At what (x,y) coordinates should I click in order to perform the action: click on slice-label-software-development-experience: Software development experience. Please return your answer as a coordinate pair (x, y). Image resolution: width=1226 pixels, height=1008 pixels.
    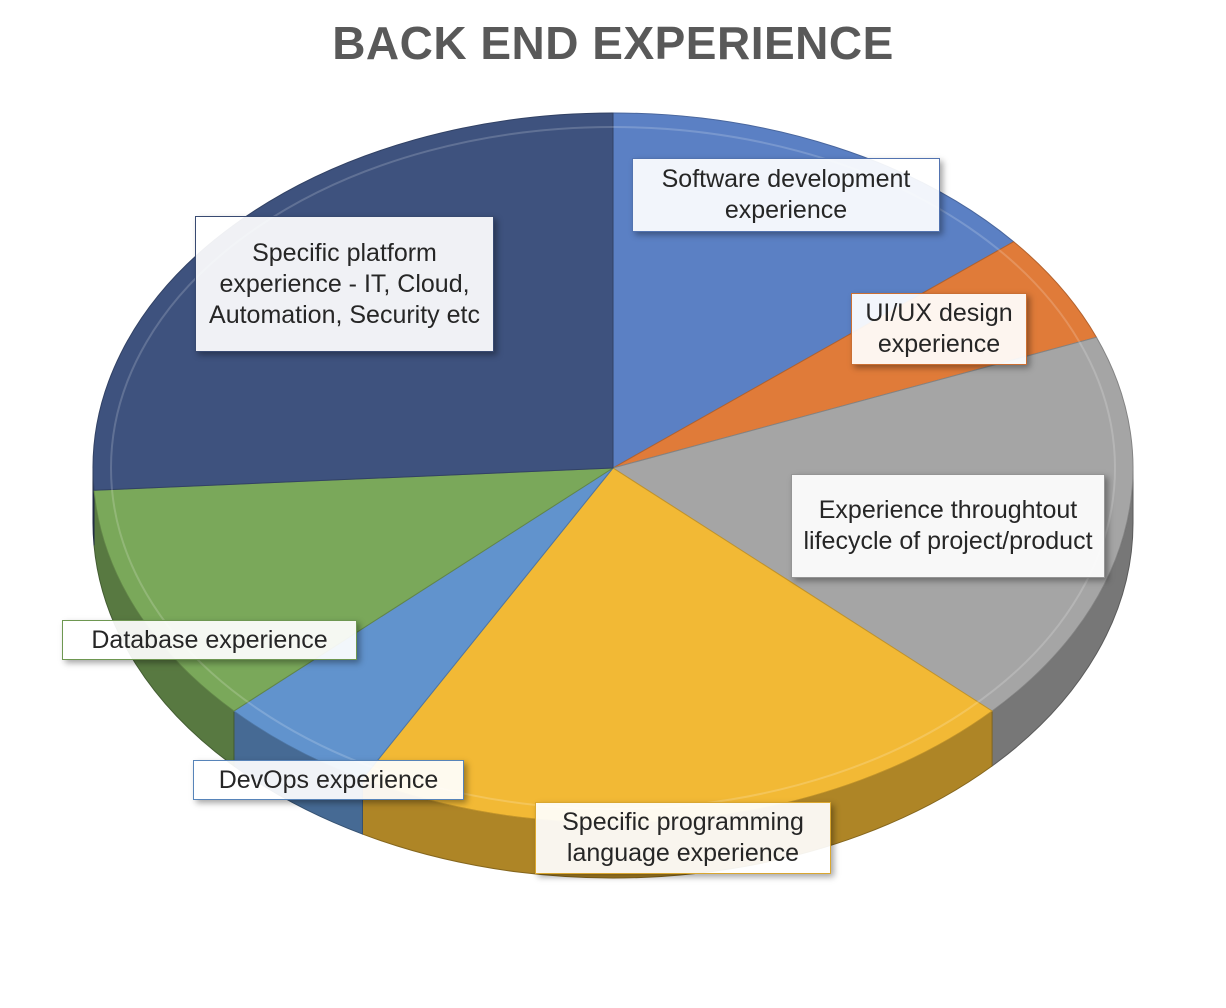
    Looking at the image, I should click on (786, 195).